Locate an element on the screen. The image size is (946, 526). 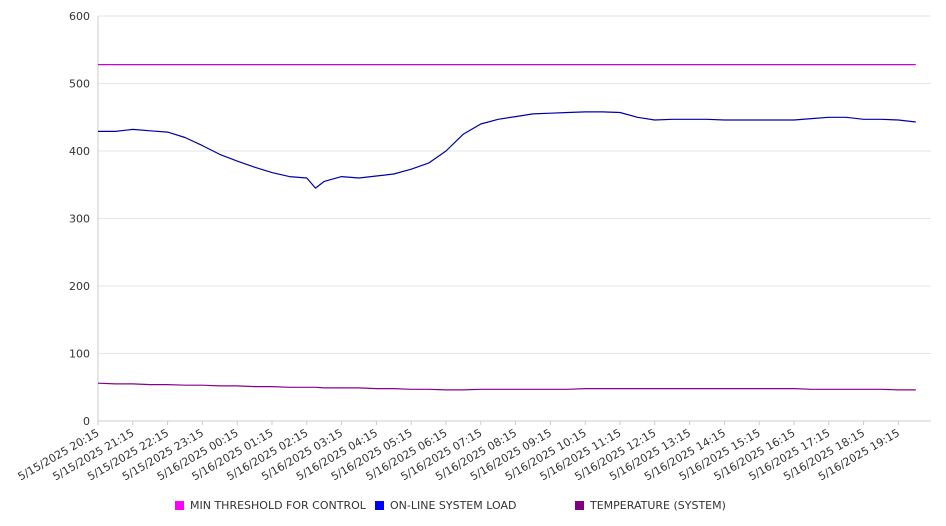
legend-label: TEMPERATURE (SYSTEM) is located at coordinates (658, 505).